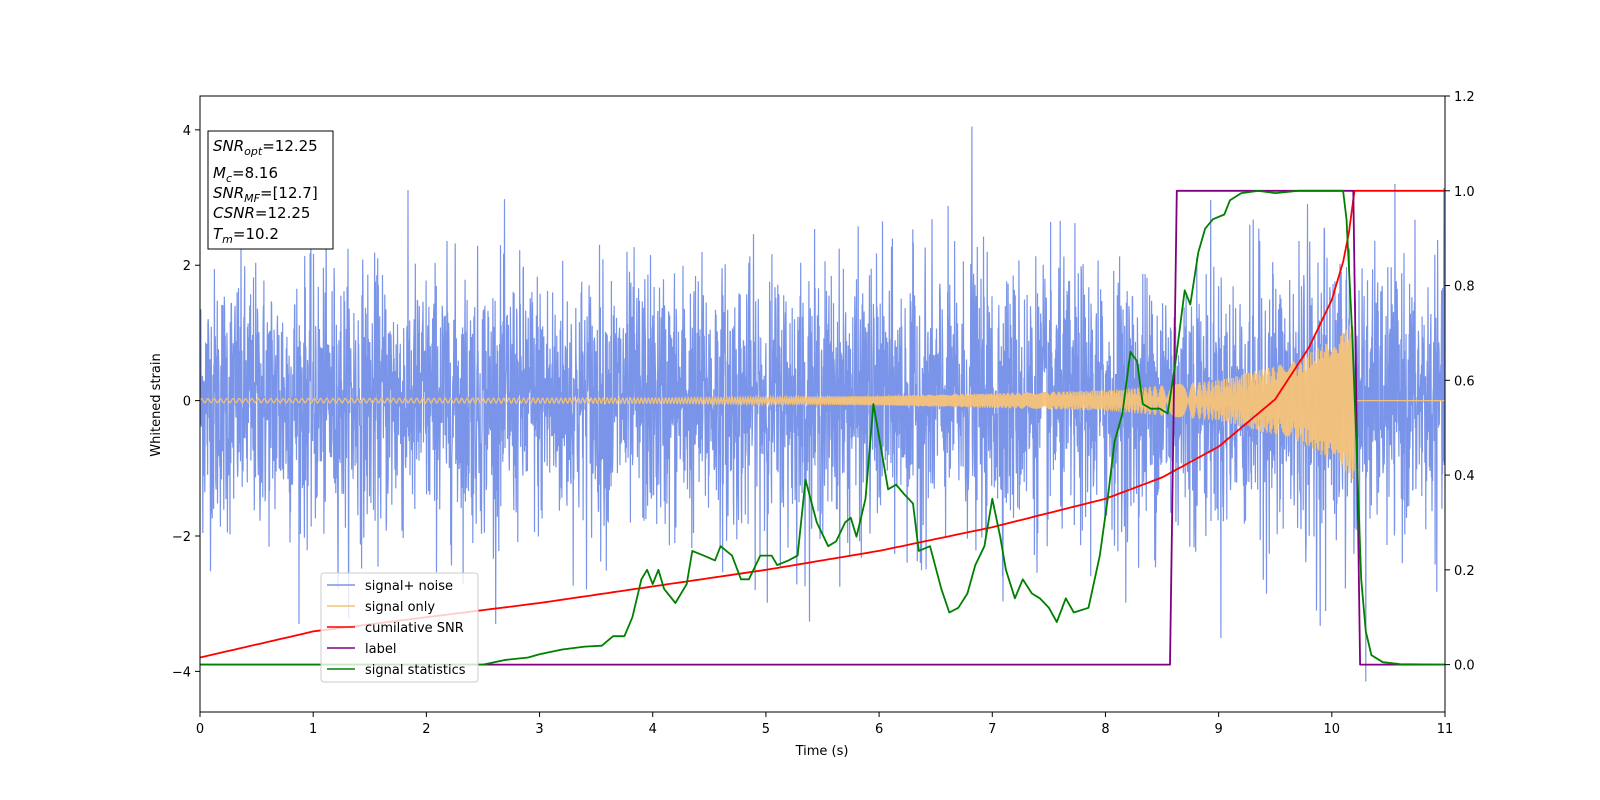 The height and width of the screenshot is (800, 1600). I want to click on info-box-frame, so click(270, 190).